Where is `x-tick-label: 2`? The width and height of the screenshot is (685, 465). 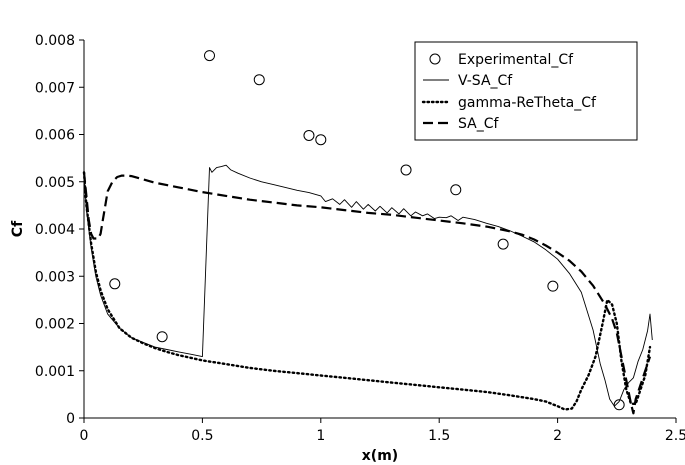 x-tick-label: 2 is located at coordinates (557, 436).